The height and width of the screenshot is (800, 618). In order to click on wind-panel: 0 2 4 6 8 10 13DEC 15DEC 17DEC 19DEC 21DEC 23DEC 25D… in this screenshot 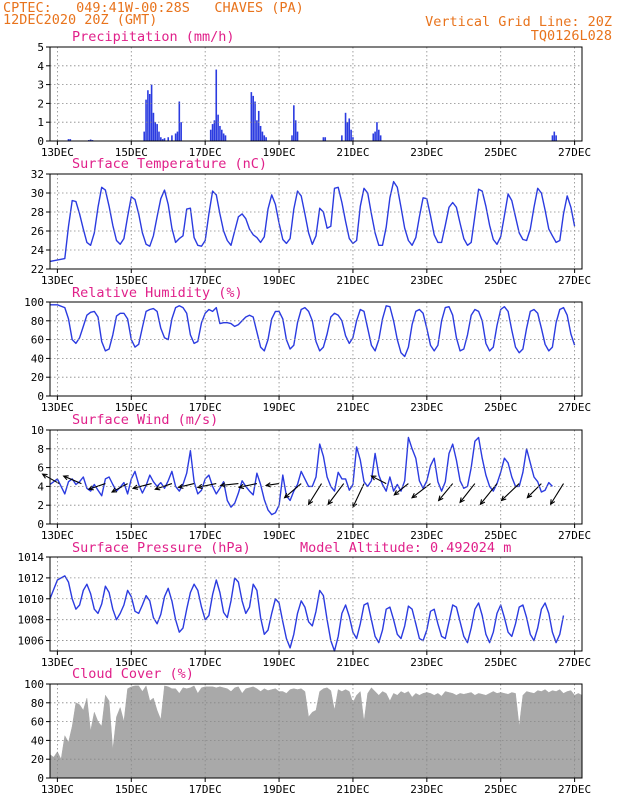, I will do `click(311, 483)`.